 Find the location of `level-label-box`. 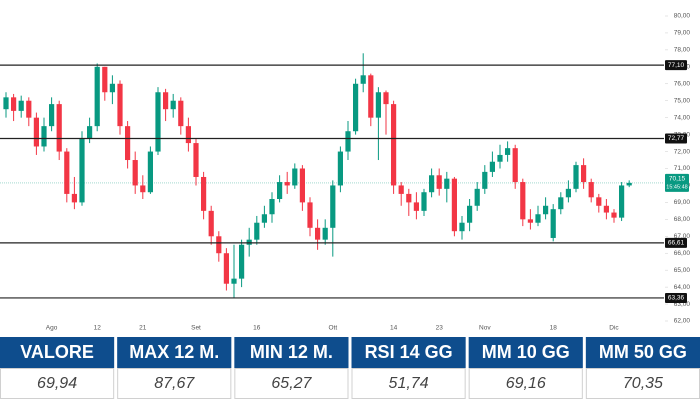

level-label-box is located at coordinates (676, 242).